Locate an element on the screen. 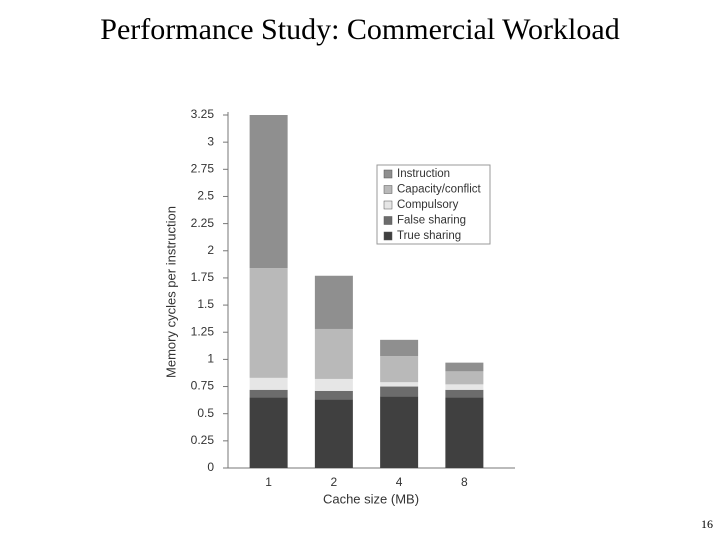 The image size is (720, 540). y-tick-label: 1.5 is located at coordinates (205, 304).